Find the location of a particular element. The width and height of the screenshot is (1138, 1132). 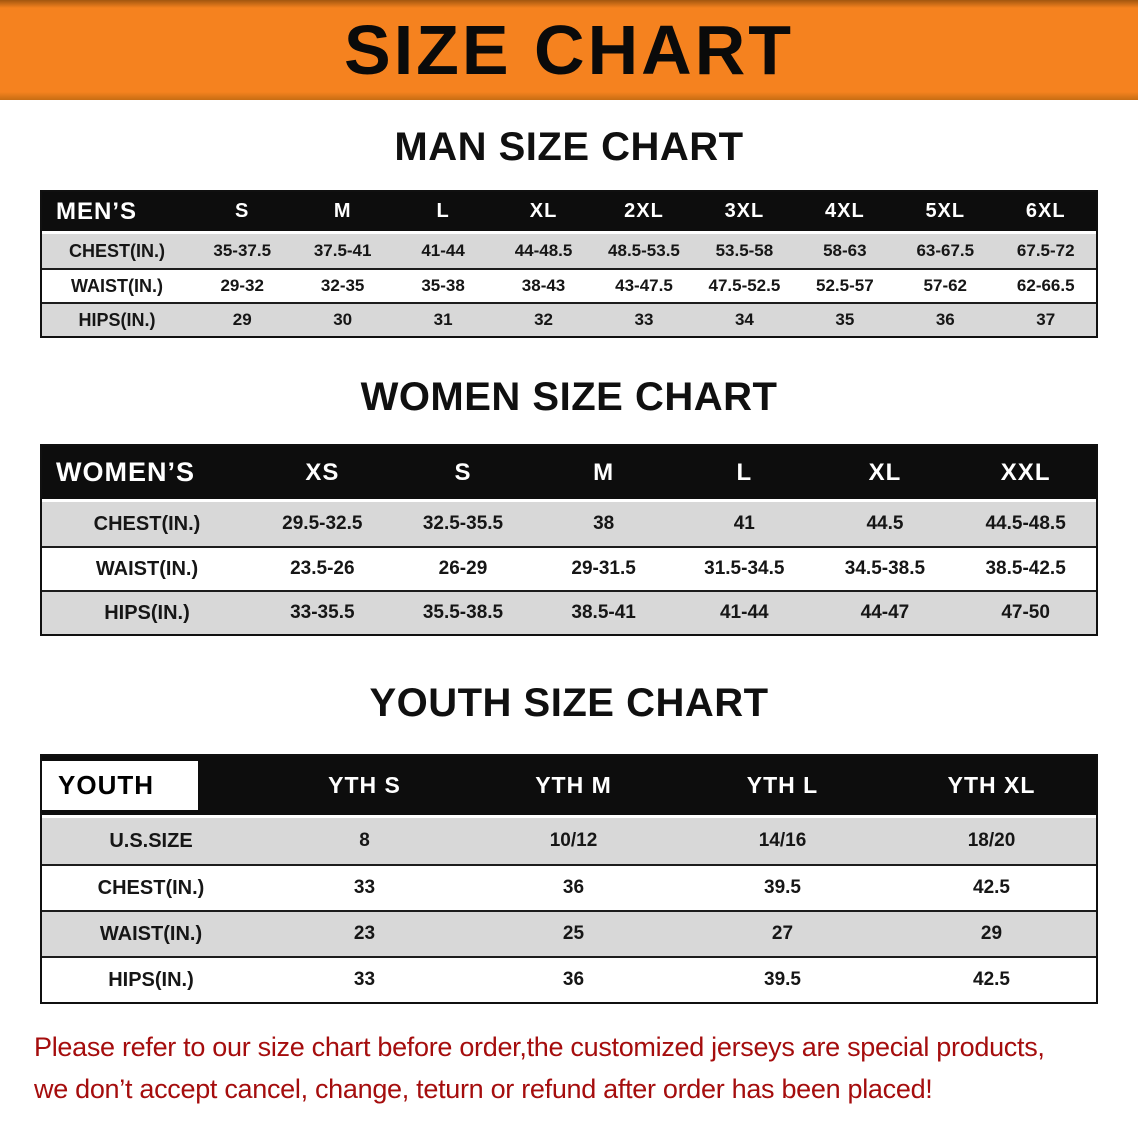

men-size-col-header: 4XL is located at coordinates (845, 213).